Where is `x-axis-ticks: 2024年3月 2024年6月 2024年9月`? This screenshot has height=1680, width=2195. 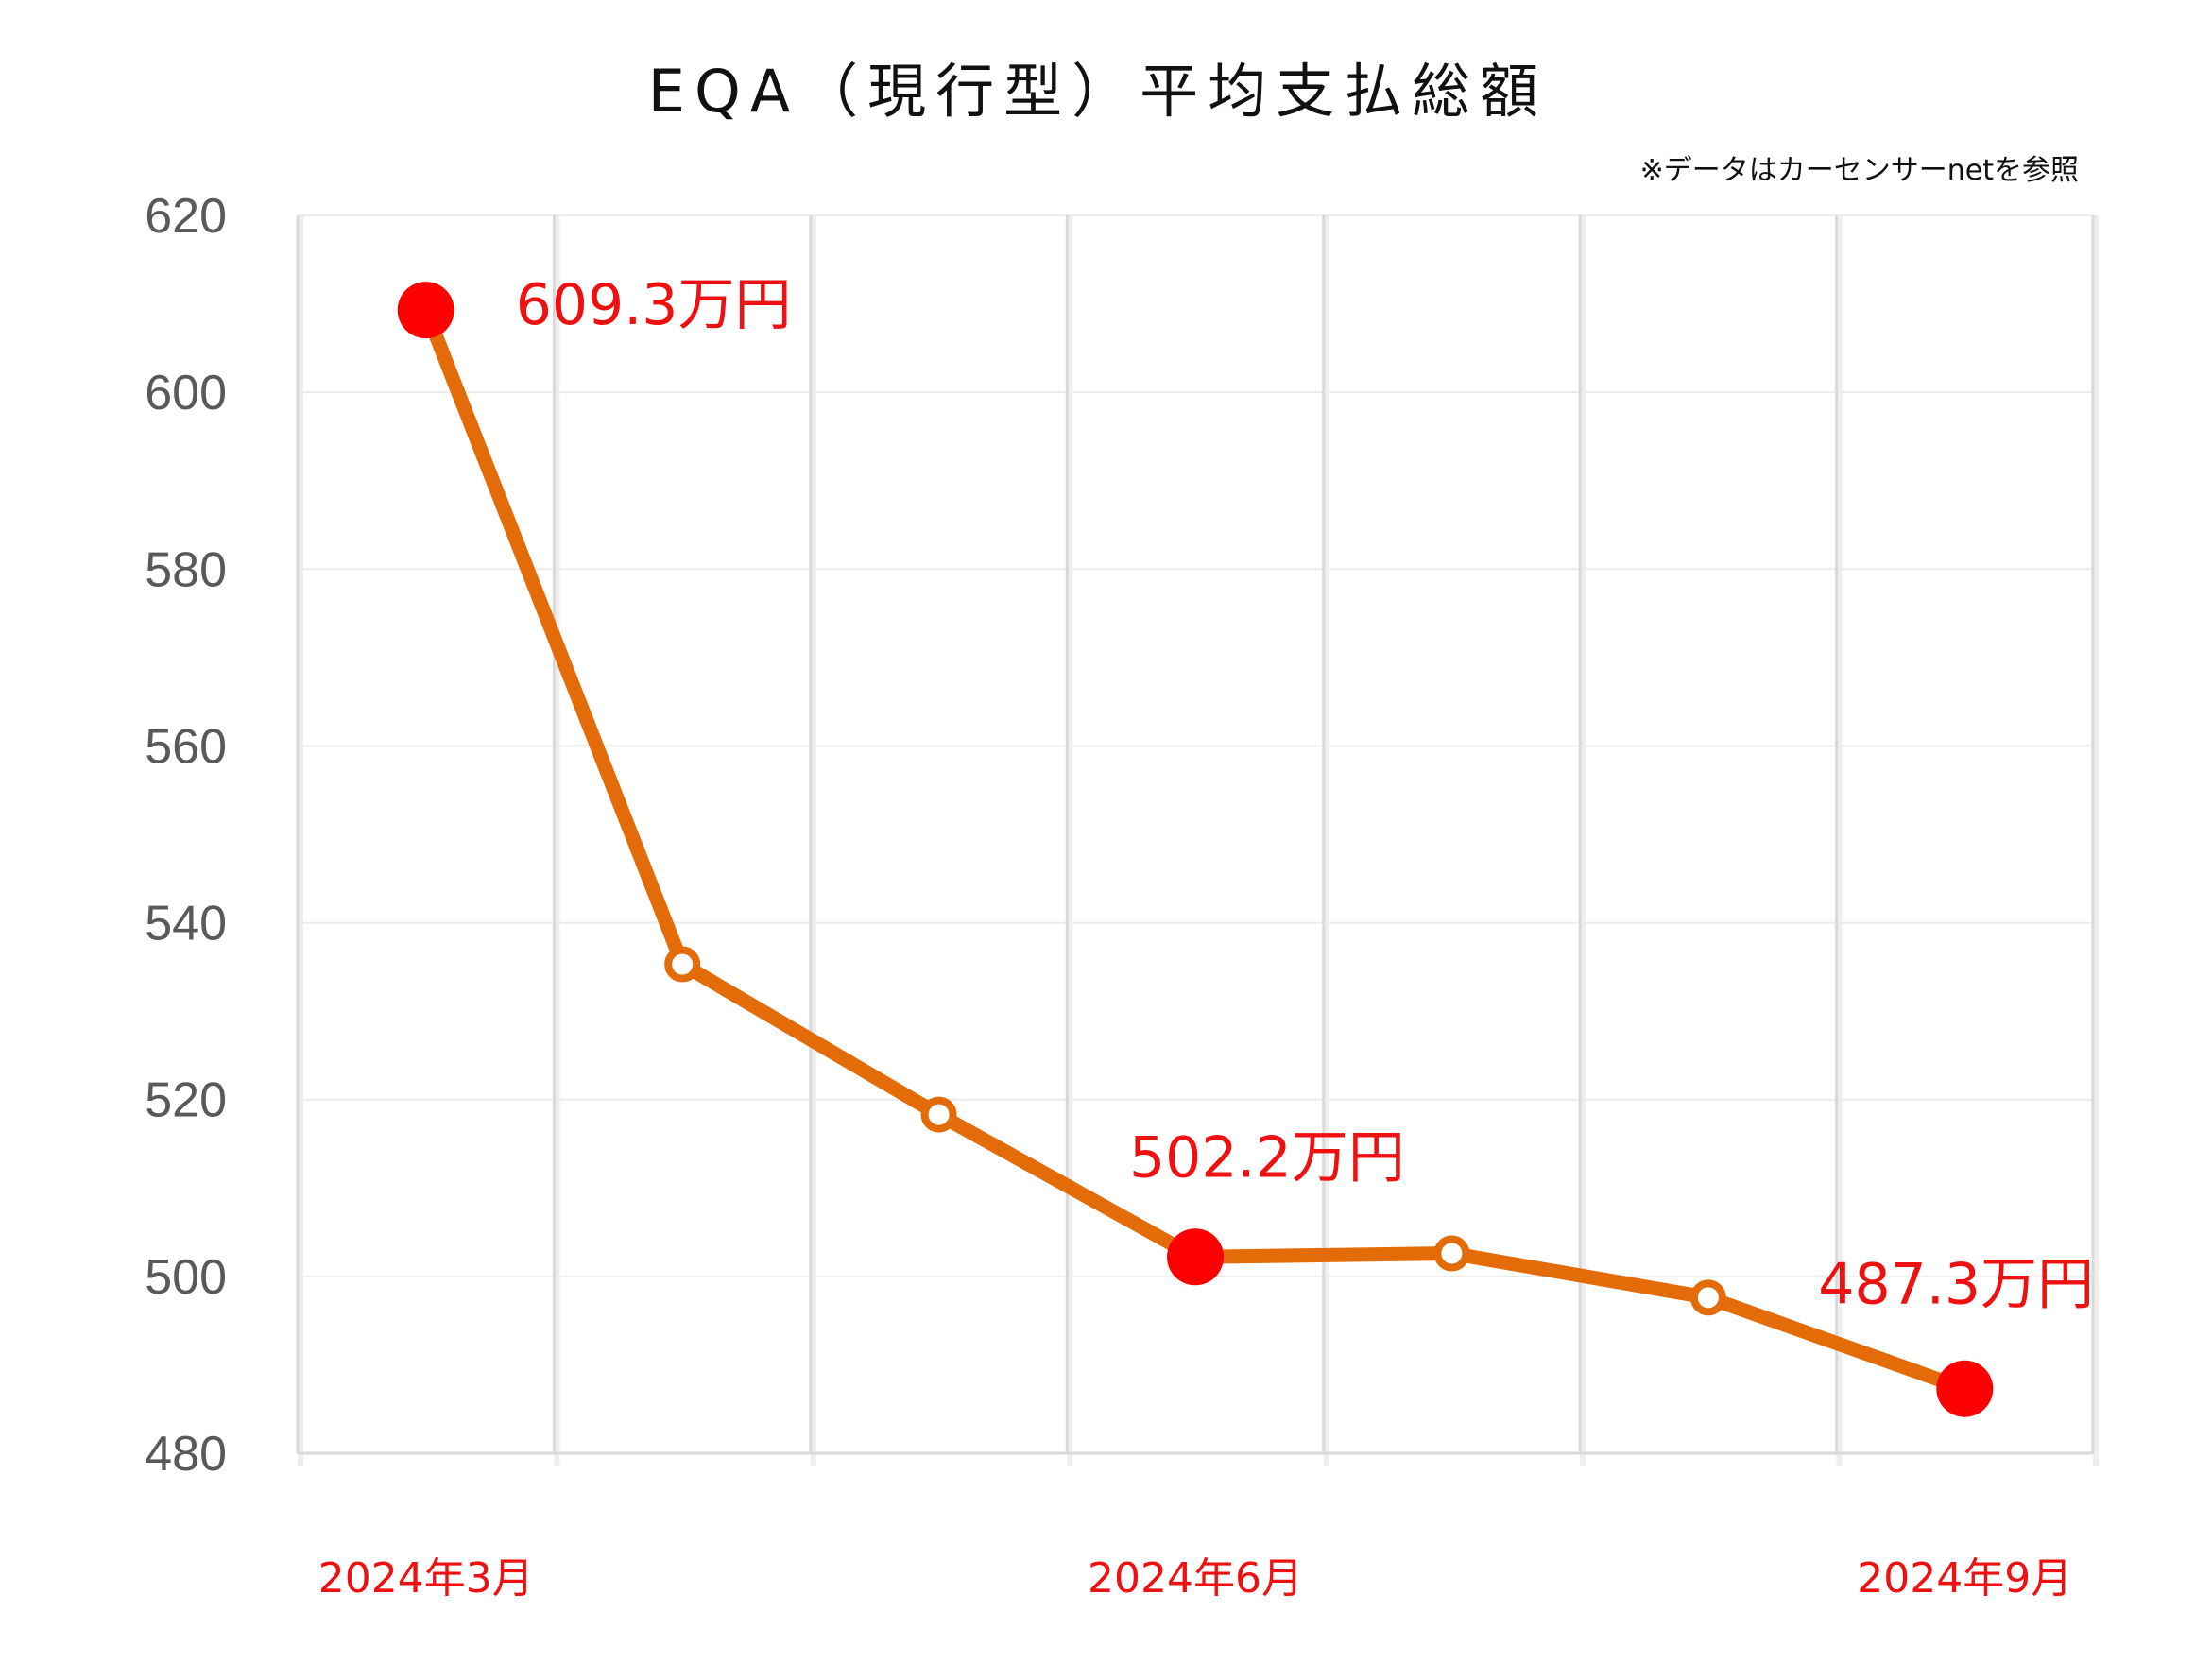 x-axis-ticks: 2024年3月 2024年6月 2024年9月 is located at coordinates (1195, 1578).